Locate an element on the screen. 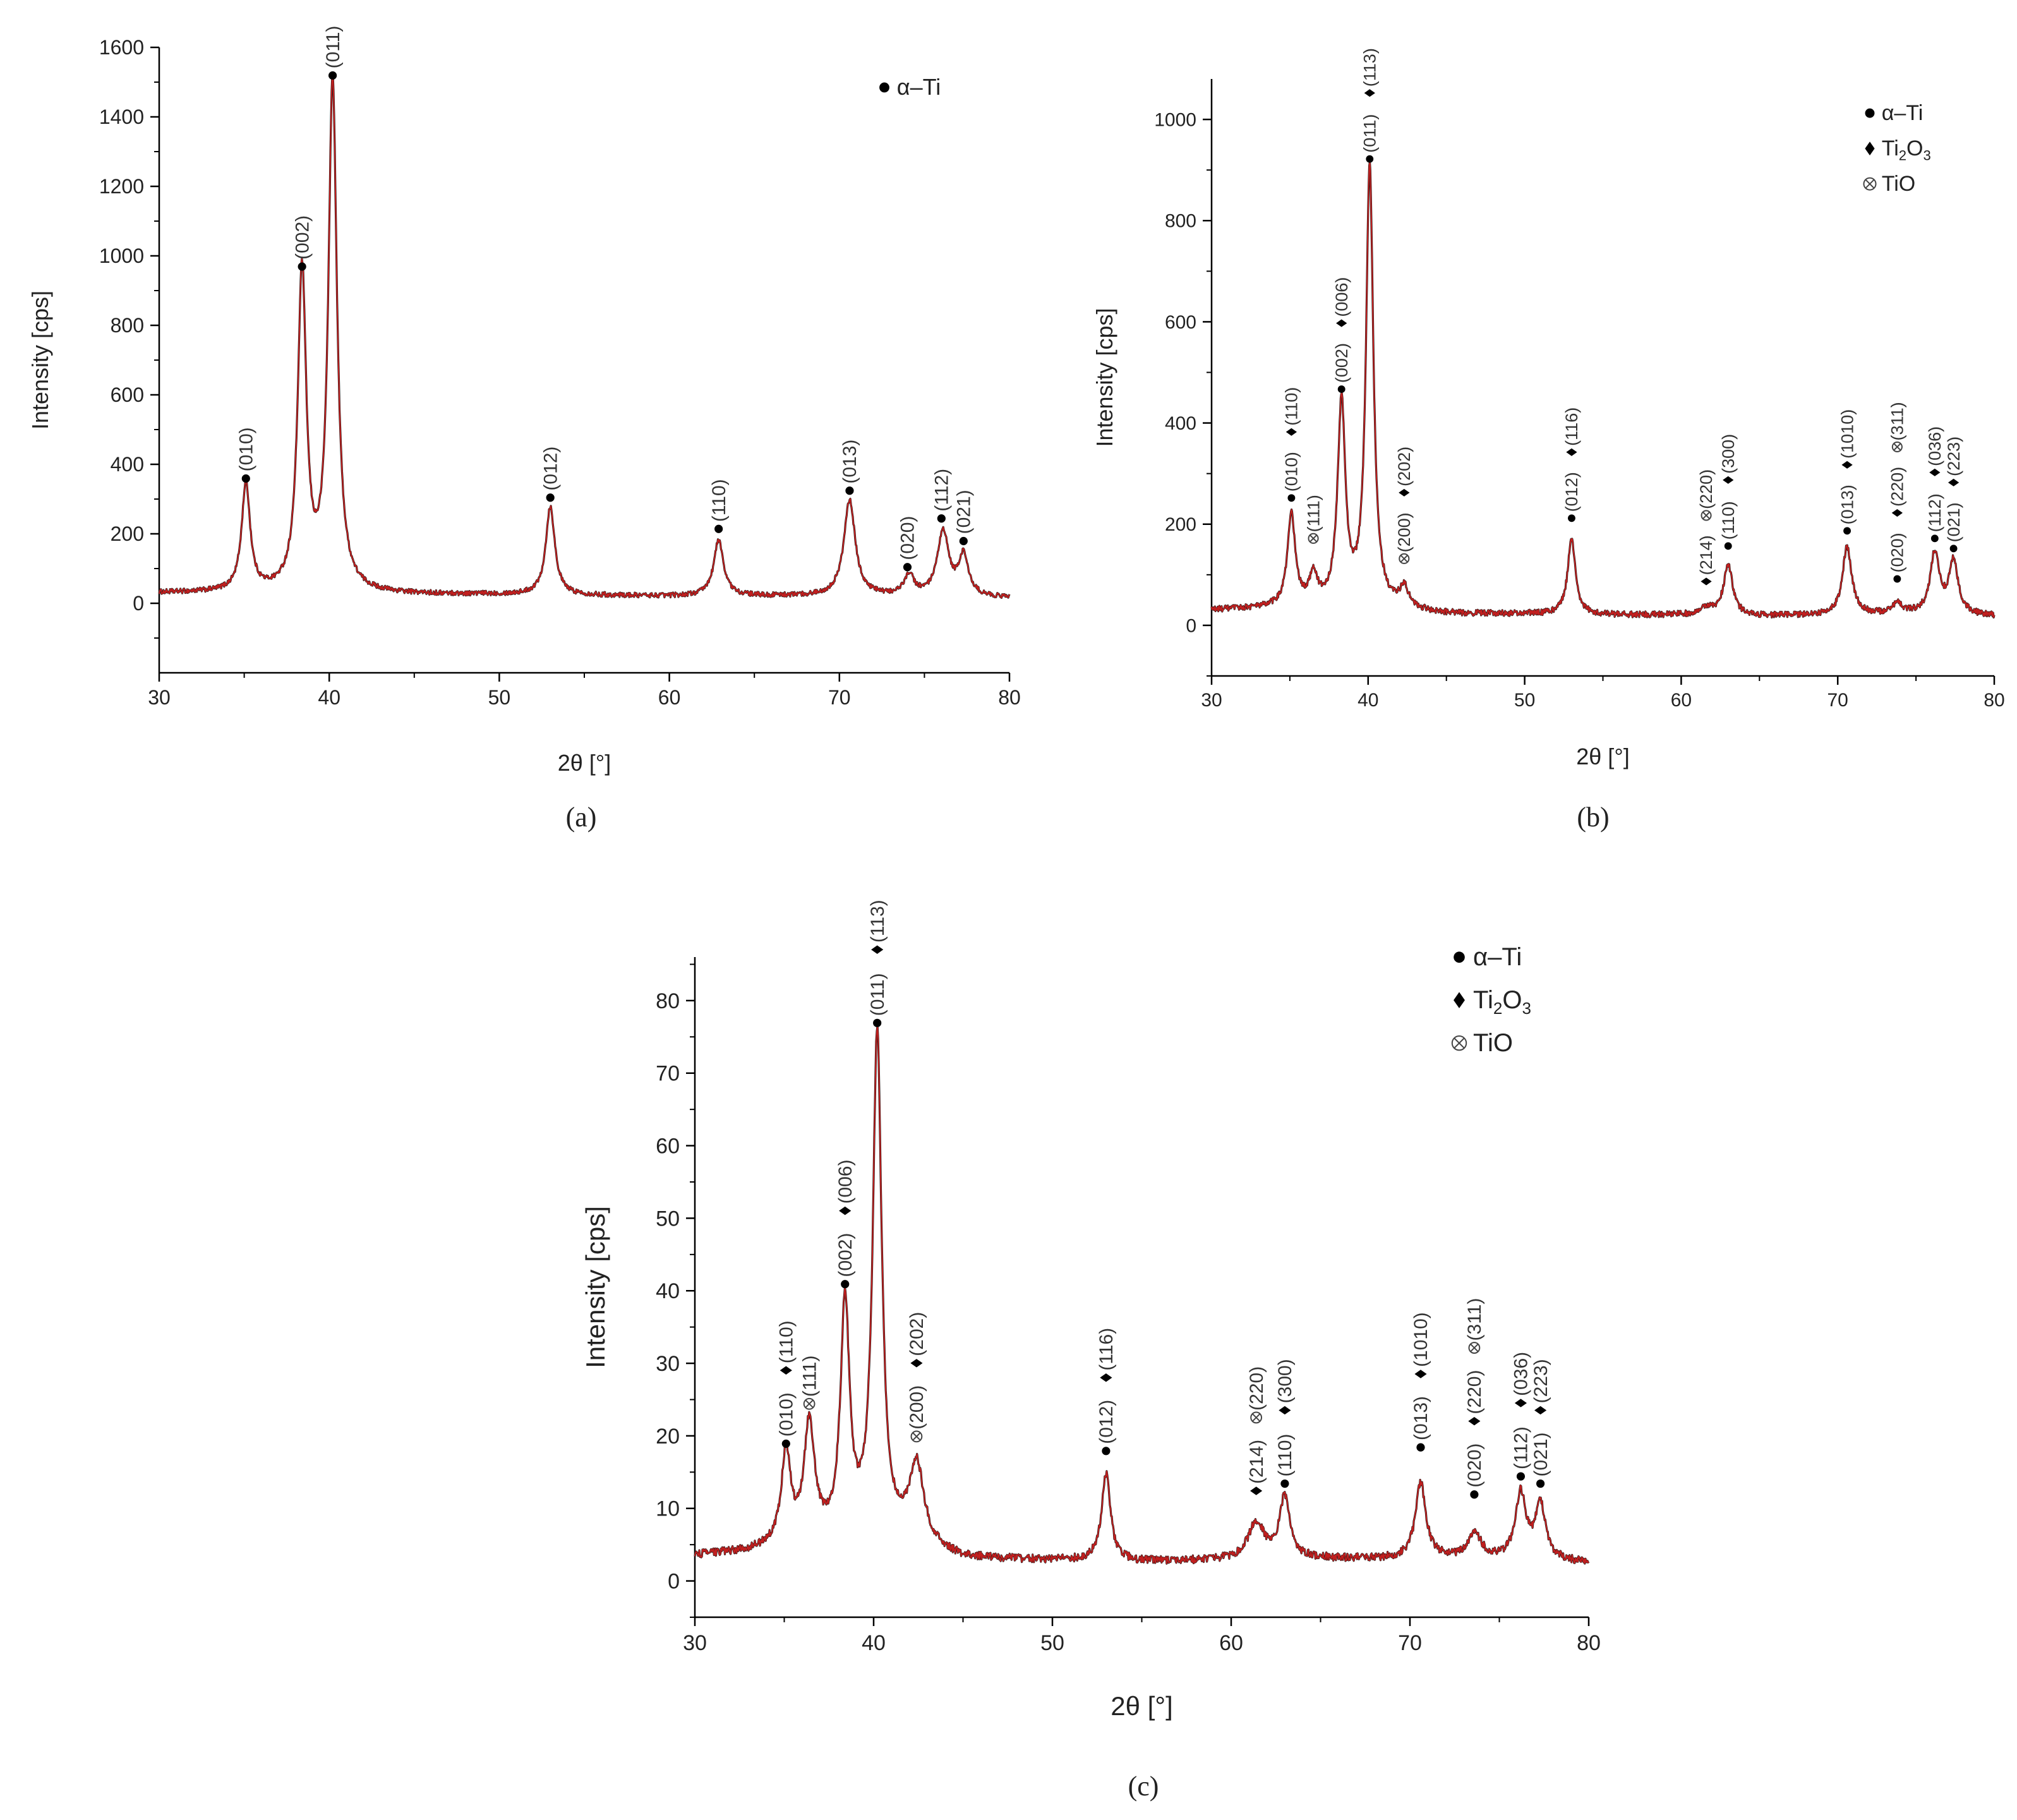 Image resolution: width=2017 pixels, height=1820 pixels. legend-subscript: 2 is located at coordinates (1903, 155).